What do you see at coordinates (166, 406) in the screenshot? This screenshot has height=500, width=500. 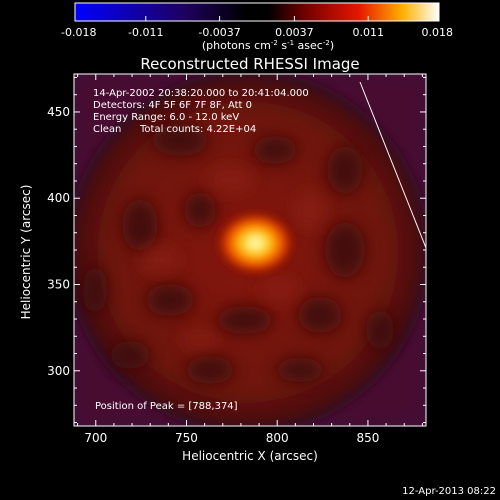 I see `annotation-position-of-peak: Position of Peak = [788,374]` at bounding box center [166, 406].